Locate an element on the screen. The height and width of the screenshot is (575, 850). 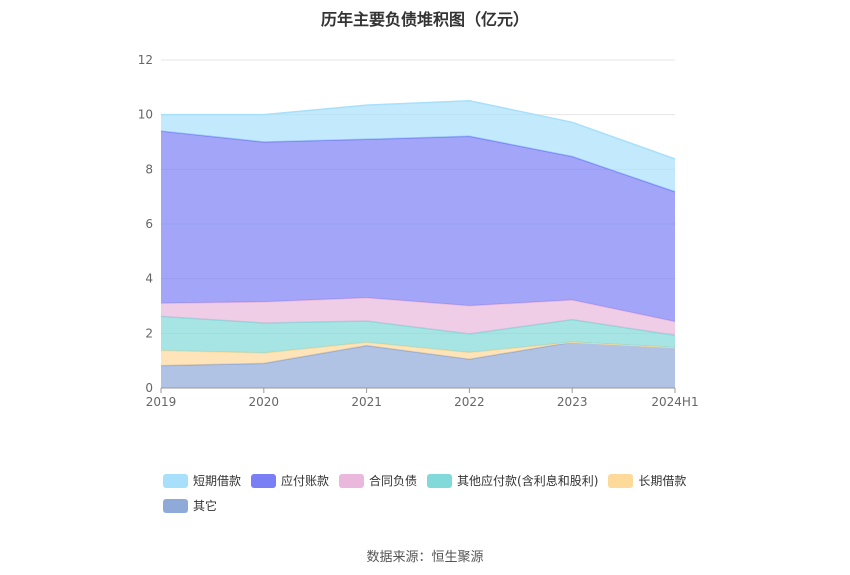
legend-item: 其他应付款(含利息和股利) is located at coordinates (512, 480).